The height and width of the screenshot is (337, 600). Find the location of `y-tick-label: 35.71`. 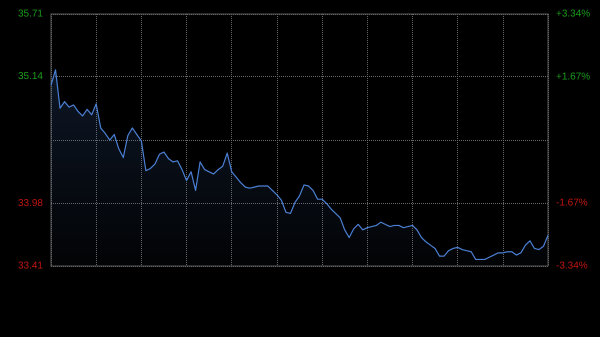

y-tick-label: 35.71 is located at coordinates (31, 14).